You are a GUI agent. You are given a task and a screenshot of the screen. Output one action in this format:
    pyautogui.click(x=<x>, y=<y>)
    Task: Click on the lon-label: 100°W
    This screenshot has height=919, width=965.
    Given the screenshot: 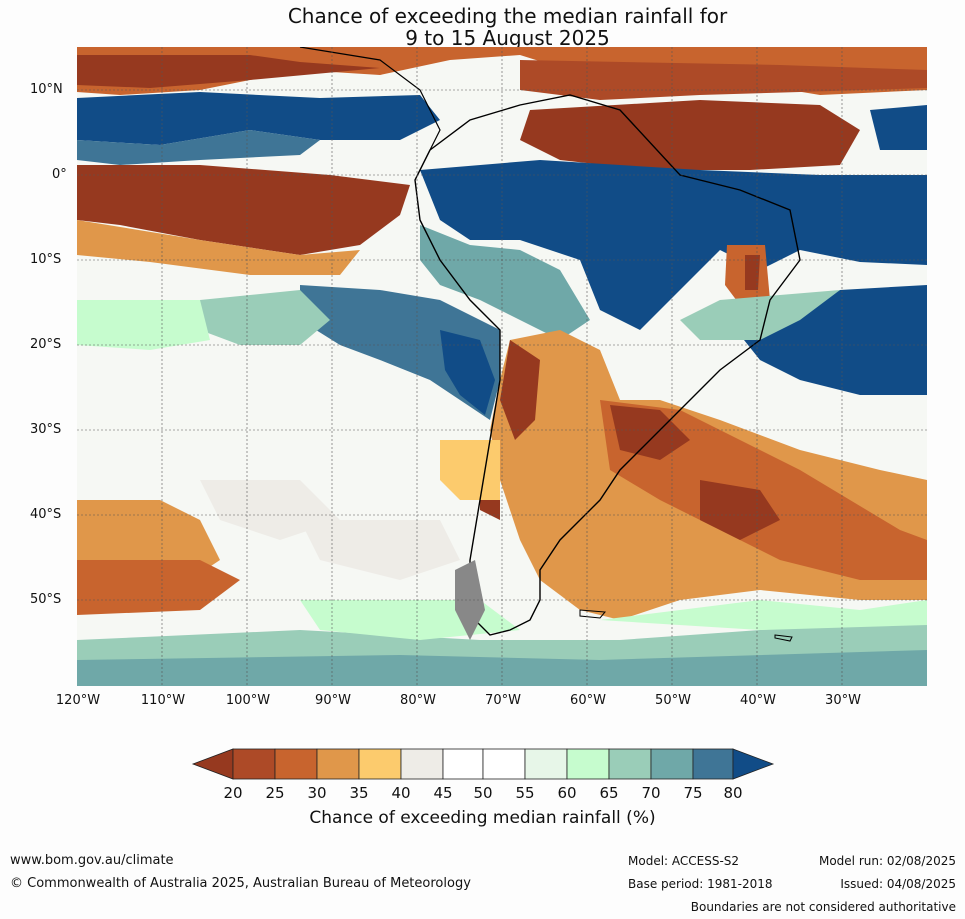 What is the action you would take?
    pyautogui.click(x=248, y=700)
    